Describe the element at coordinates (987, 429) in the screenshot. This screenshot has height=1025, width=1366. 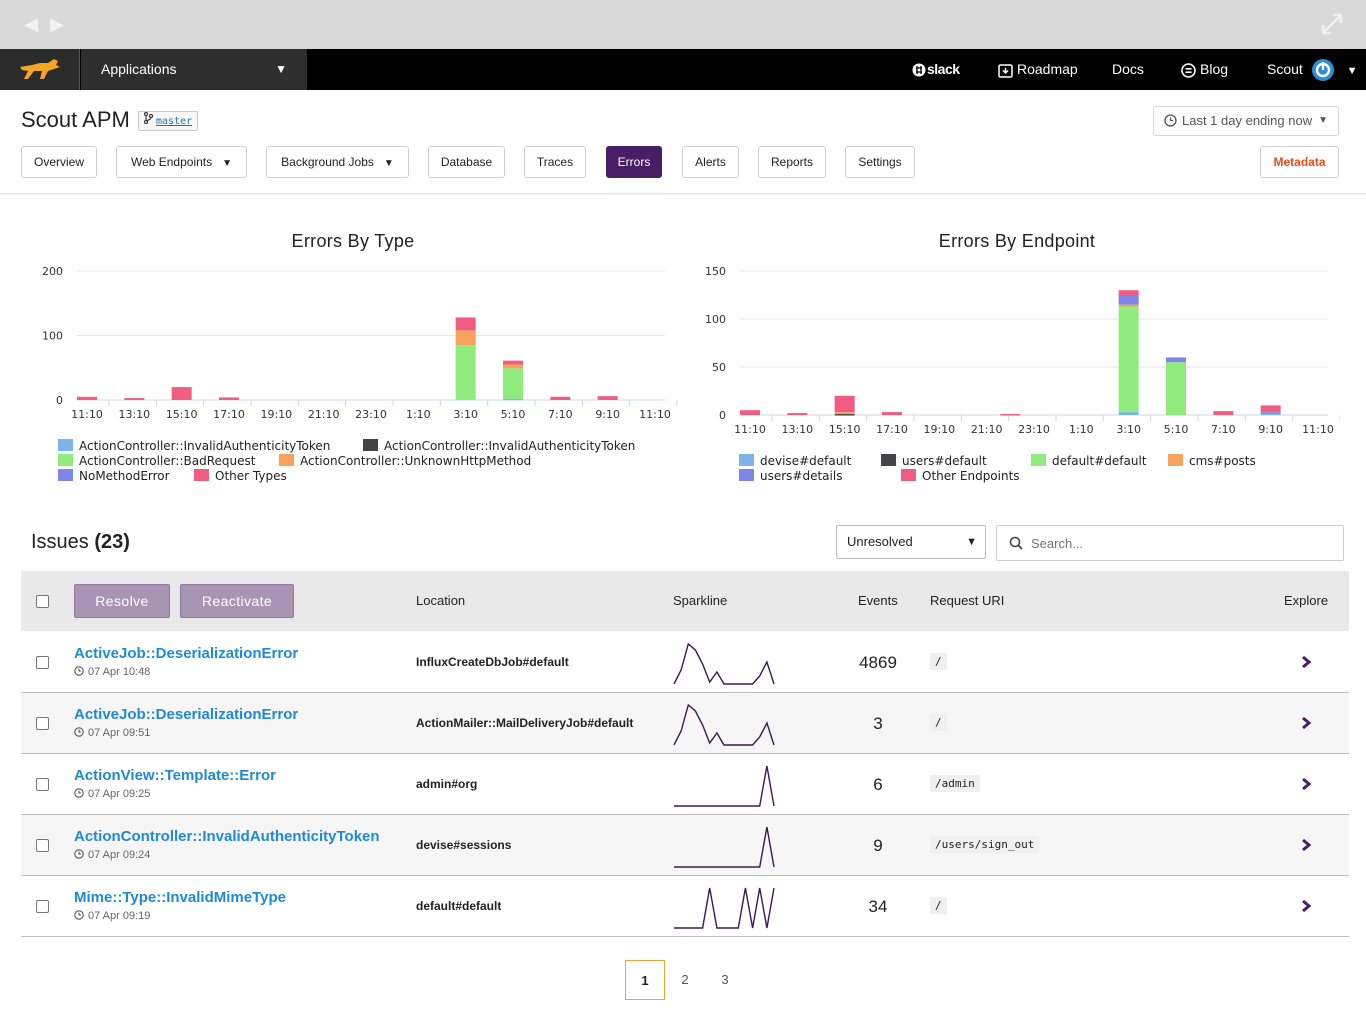
I see `x-tick-label: 21:10` at that location.